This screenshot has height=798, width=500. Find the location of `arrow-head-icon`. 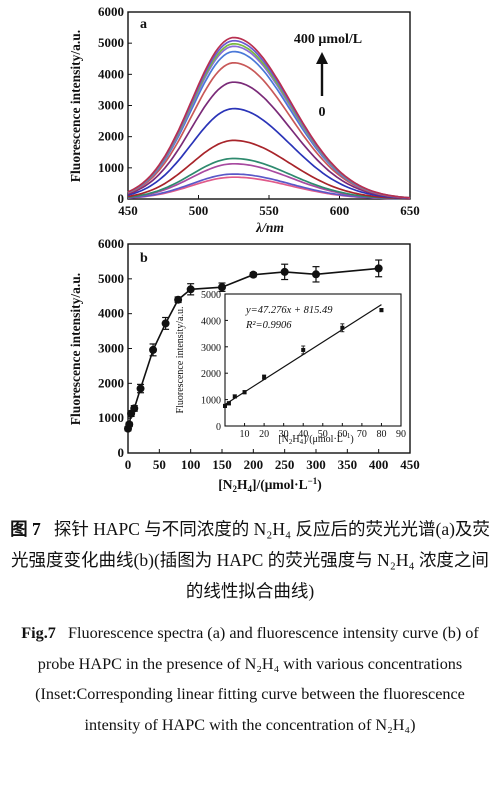

arrow-head-icon is located at coordinates (322, 58).